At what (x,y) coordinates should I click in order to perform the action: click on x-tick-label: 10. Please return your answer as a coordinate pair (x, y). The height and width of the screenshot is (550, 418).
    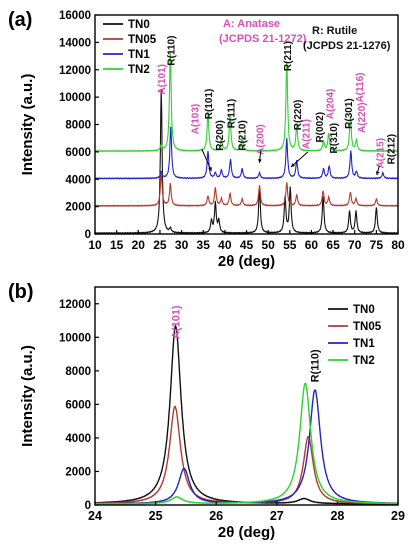
    Looking at the image, I should click on (95, 245).